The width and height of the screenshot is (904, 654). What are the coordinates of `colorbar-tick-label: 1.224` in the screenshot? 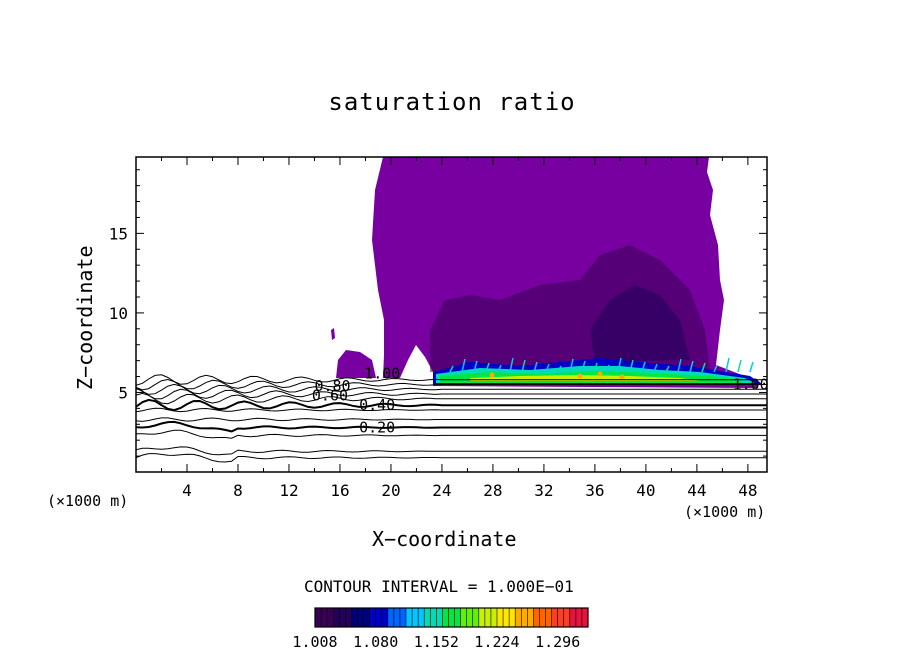 It's located at (496, 642).